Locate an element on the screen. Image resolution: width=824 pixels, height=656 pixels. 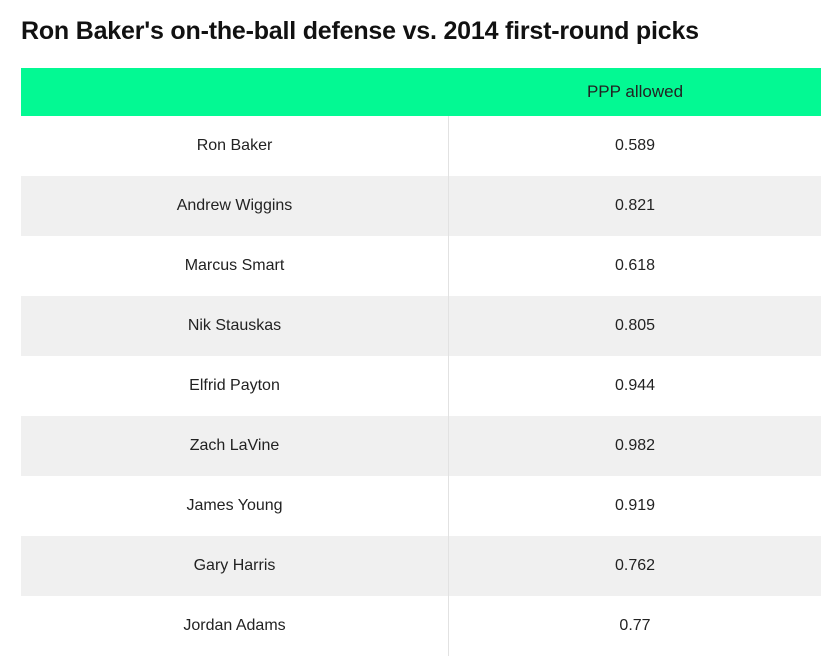
table-row: Marcus Smart 0.618 is located at coordinates (421, 266).